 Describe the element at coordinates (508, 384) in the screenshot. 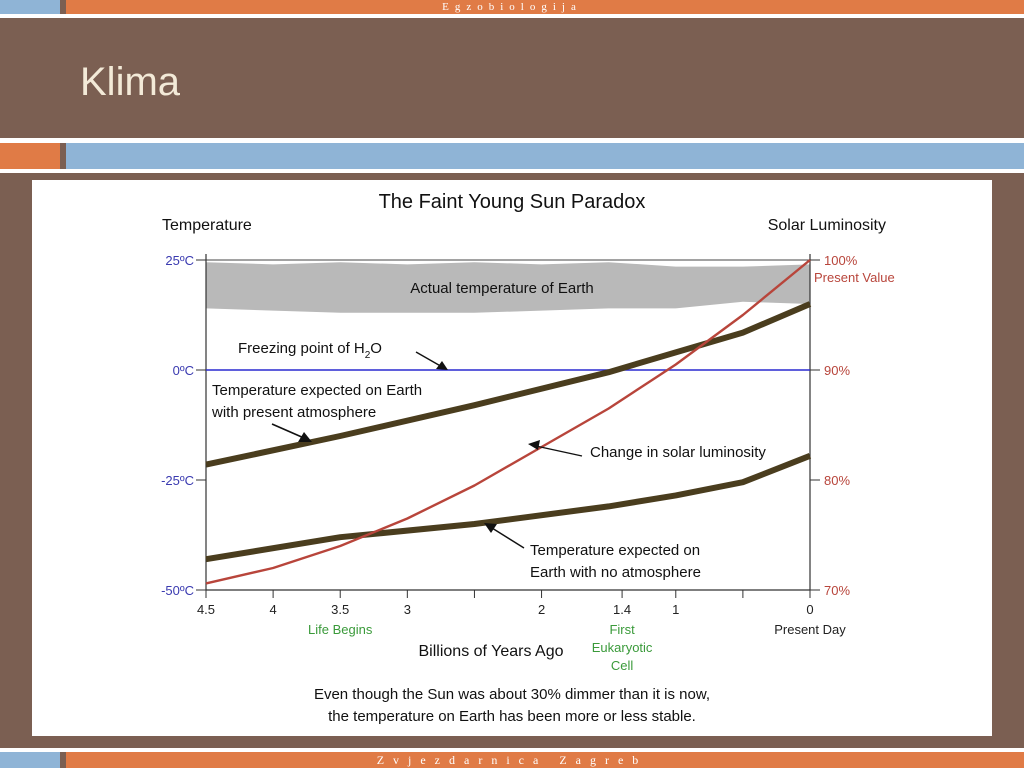

I see `present-atmosphere-line` at that location.